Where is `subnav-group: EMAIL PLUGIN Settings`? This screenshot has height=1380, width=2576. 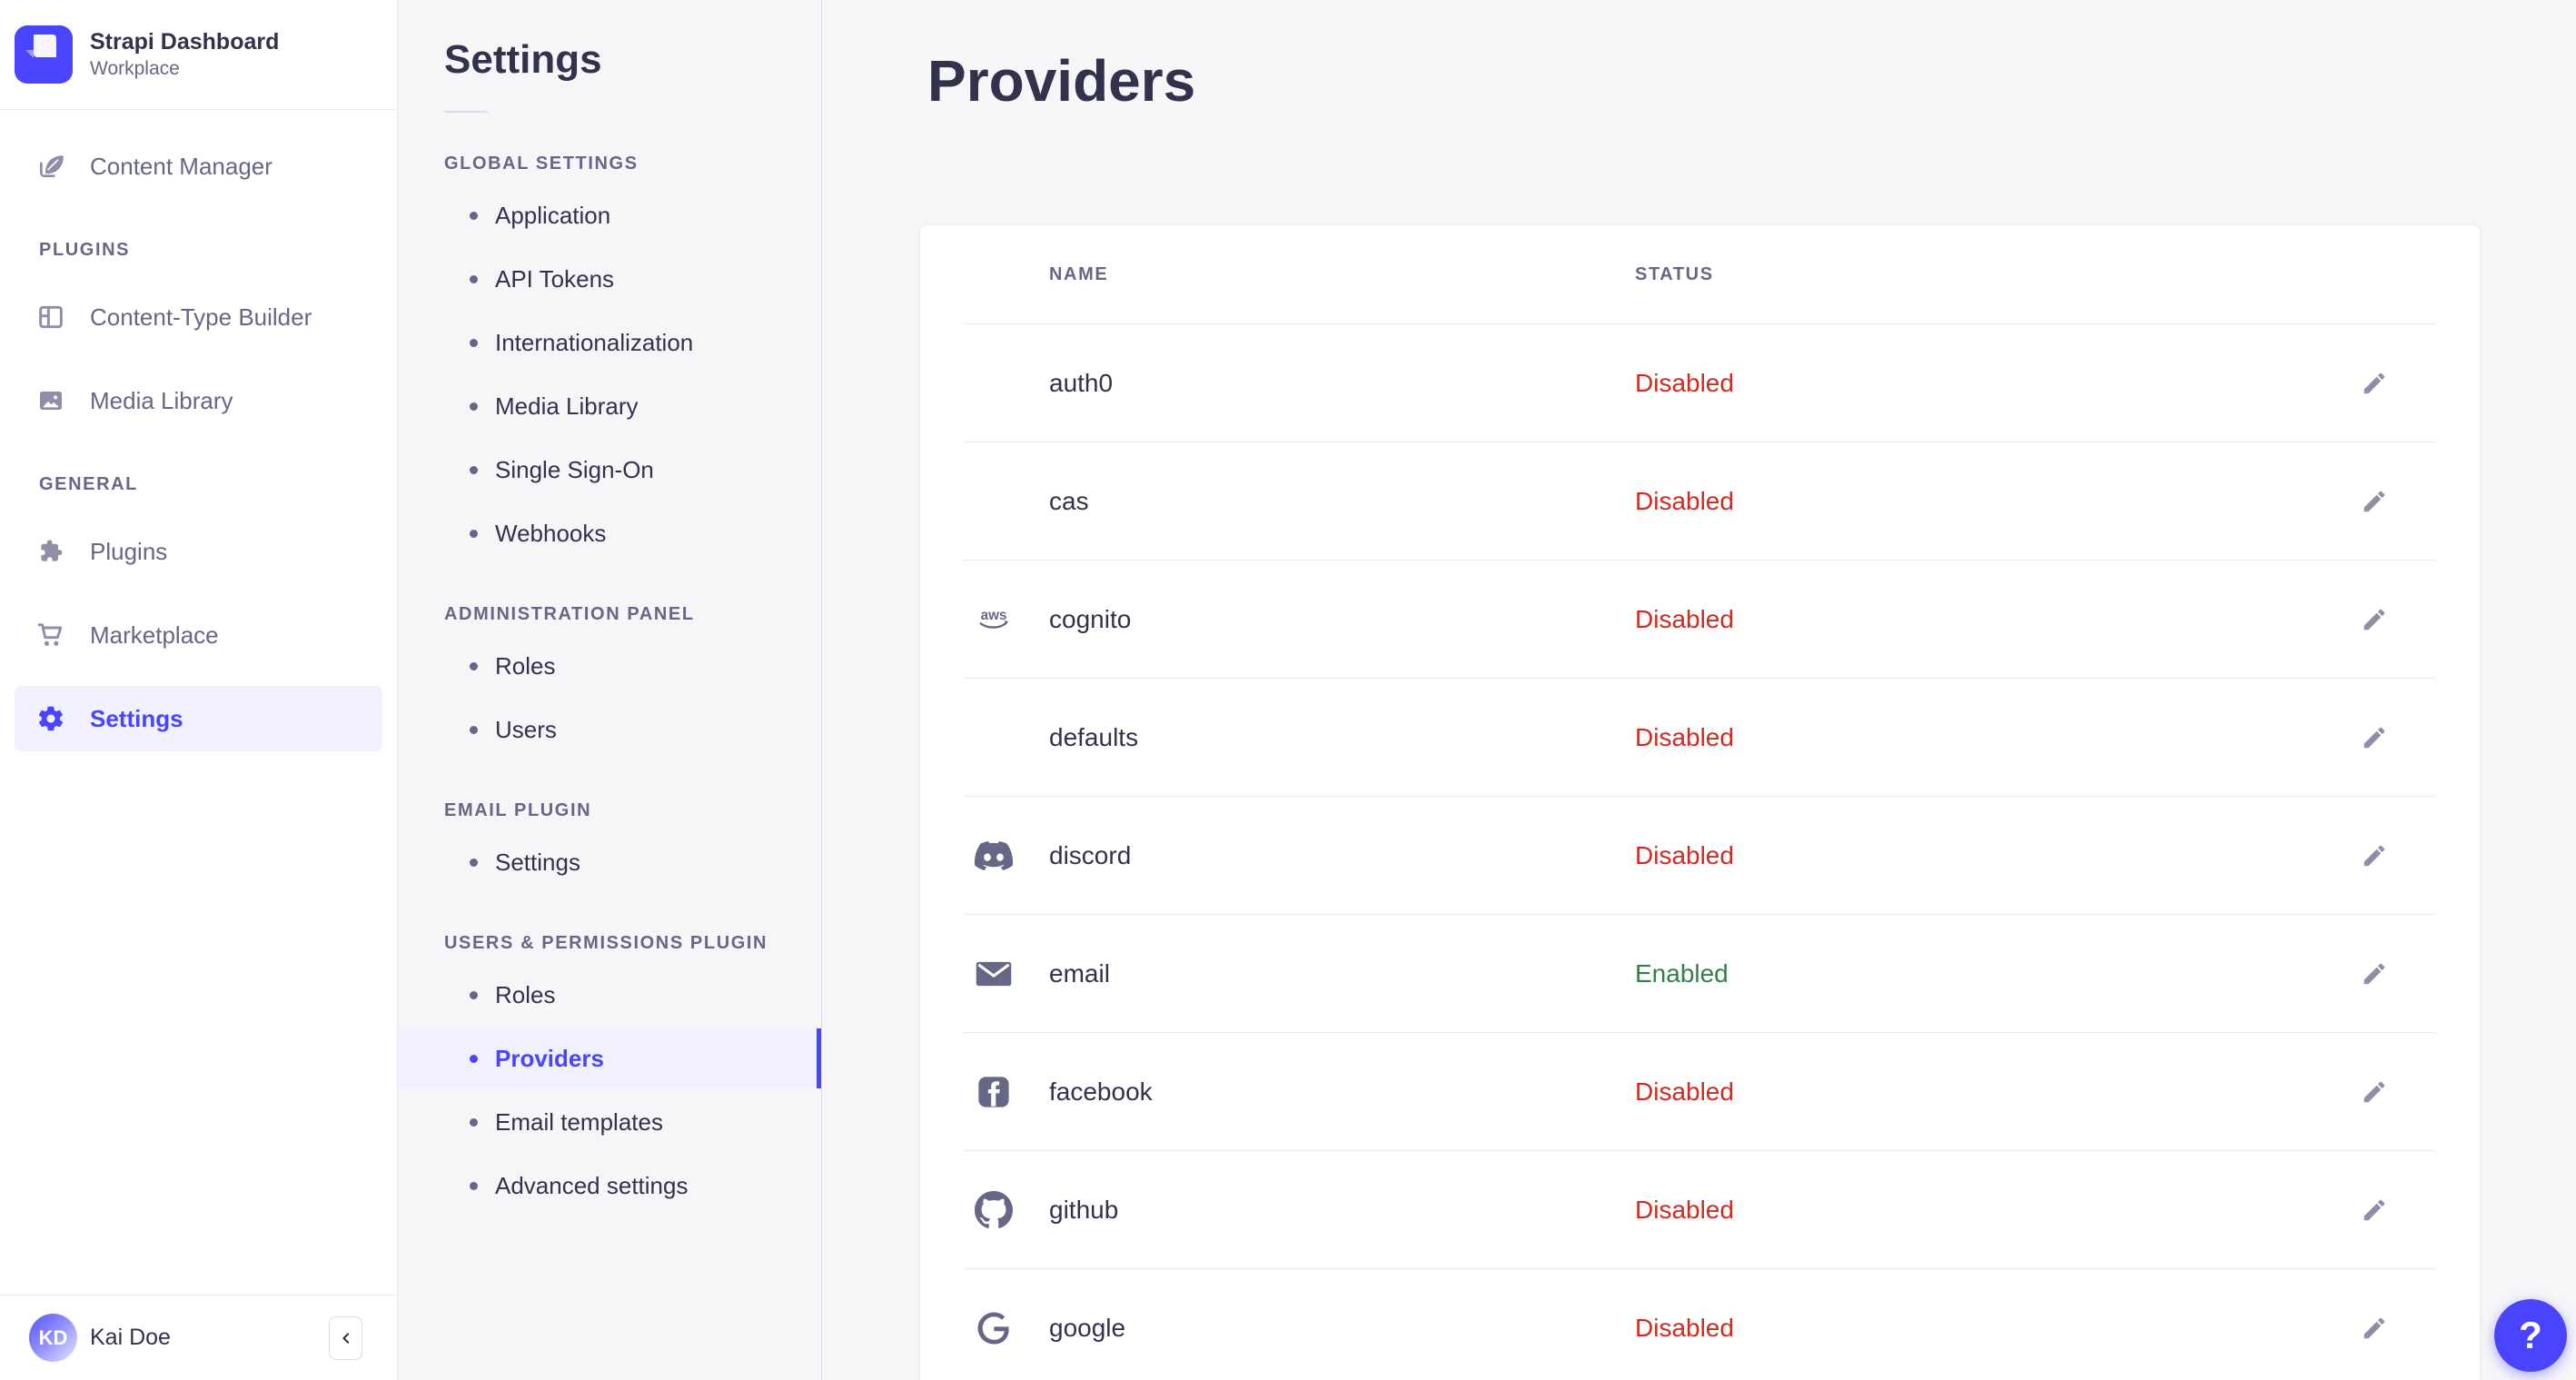
subnav-group: EMAIL PLUGIN Settings is located at coordinates (609, 845).